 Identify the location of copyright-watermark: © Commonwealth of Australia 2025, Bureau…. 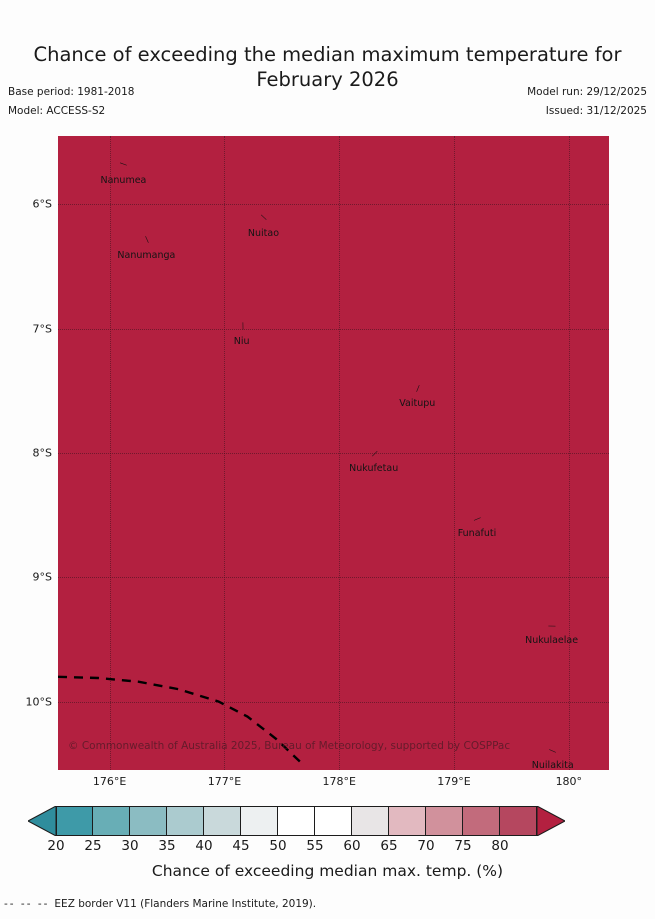
(289, 746).